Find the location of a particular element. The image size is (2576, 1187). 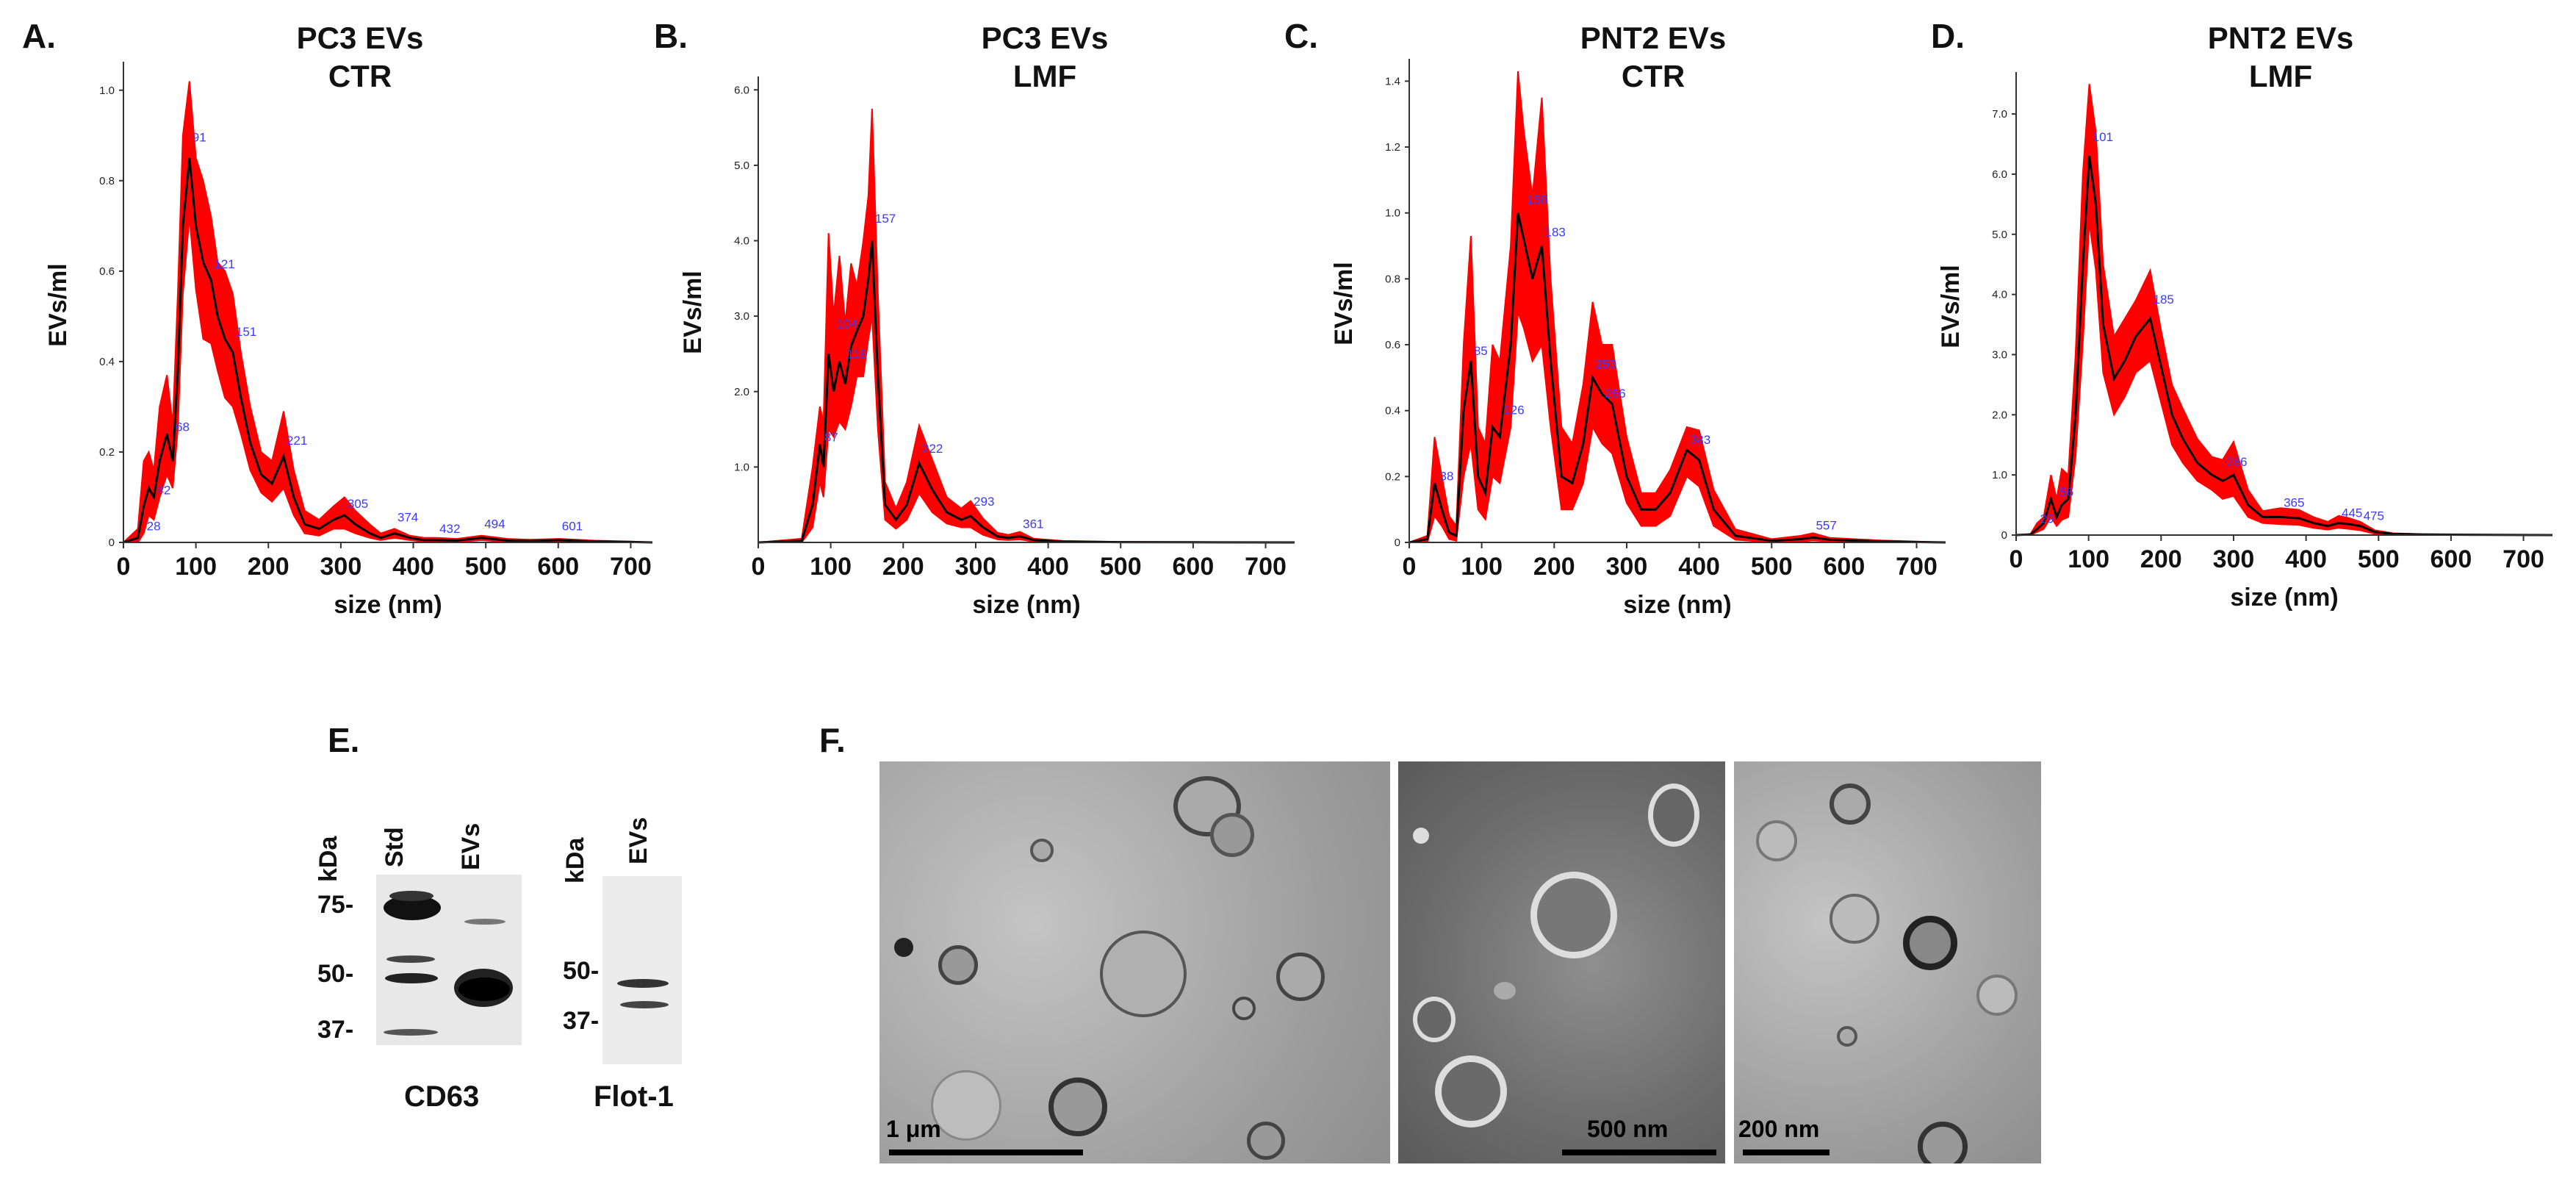

chart-c-title-line1: PNT2 EVs is located at coordinates (1653, 38).